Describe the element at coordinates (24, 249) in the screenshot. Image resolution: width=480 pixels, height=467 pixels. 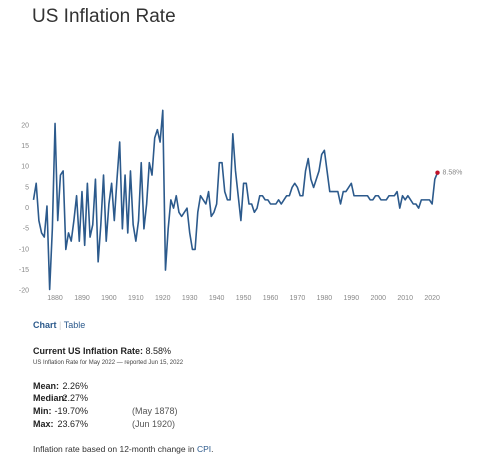
I see `y-tick-label: -10` at that location.